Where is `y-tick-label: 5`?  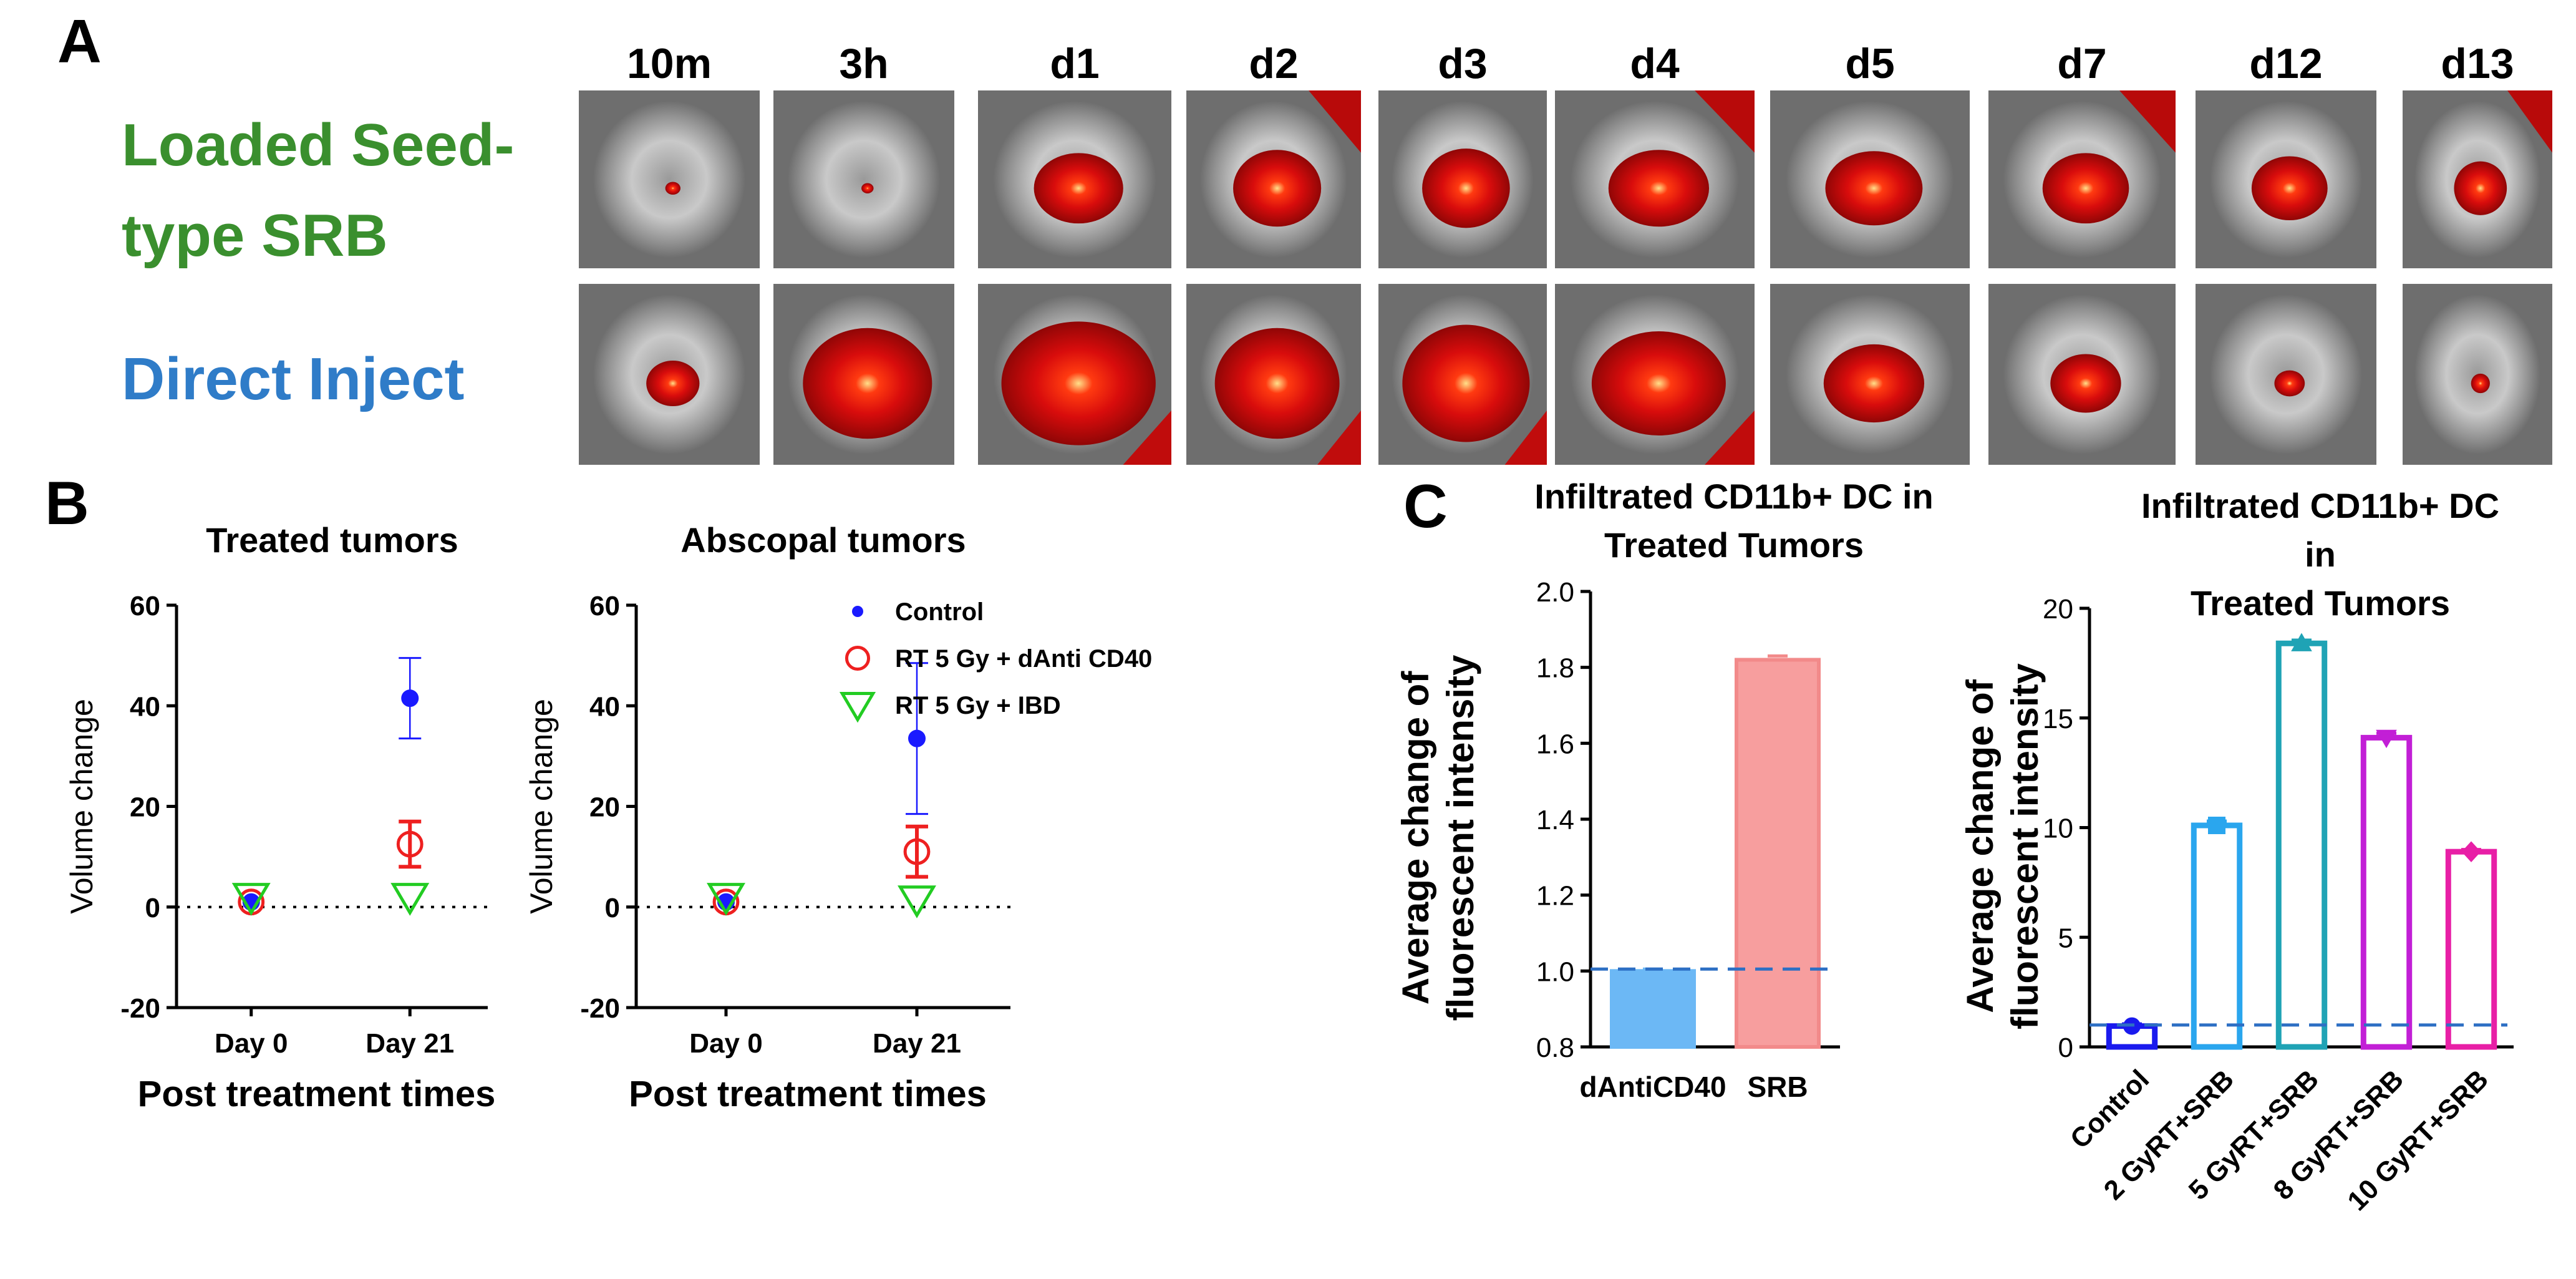 y-tick-label: 5 is located at coordinates (2065, 938).